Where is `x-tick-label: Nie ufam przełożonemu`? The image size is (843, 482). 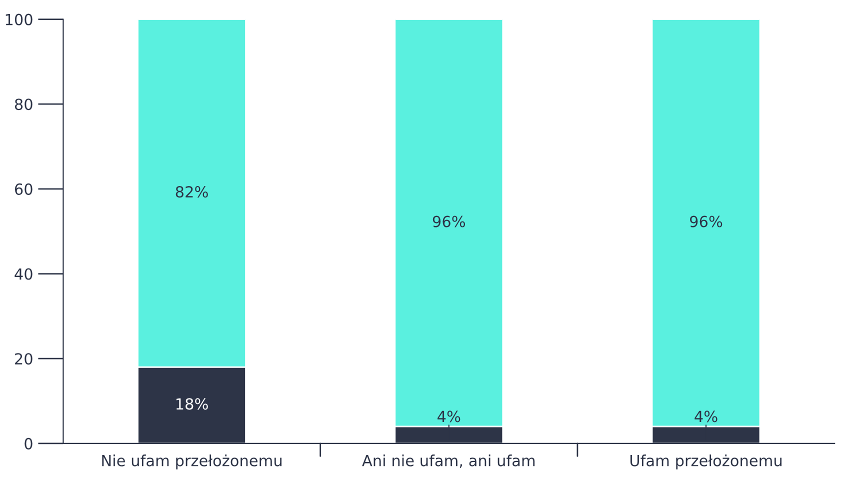 x-tick-label: Nie ufam przełożonemu is located at coordinates (192, 462).